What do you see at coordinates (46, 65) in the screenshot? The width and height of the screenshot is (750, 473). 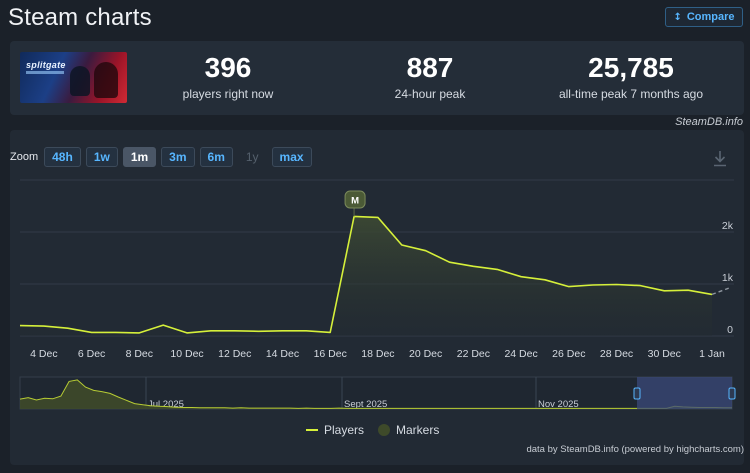 I see `game-logo-text: splitgate` at bounding box center [46, 65].